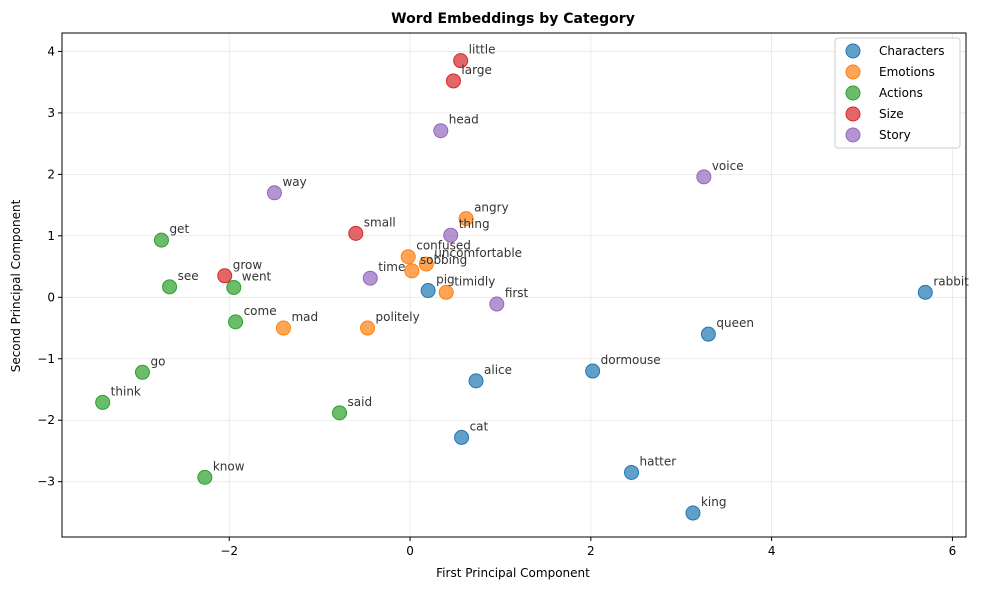 This screenshot has height=590, width=983. I want to click on x-tick-label: 2, so click(591, 551).